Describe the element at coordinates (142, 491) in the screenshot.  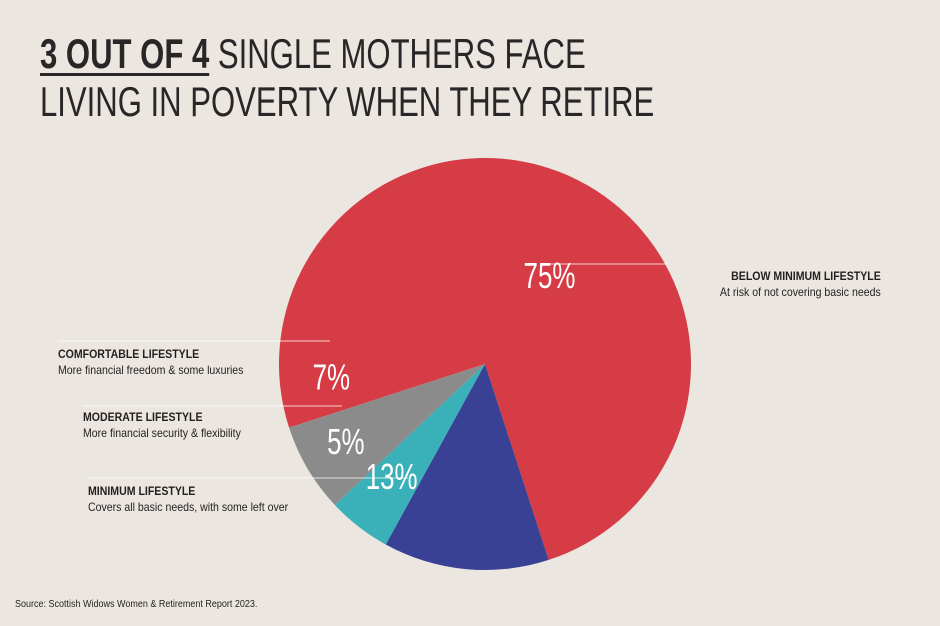
I see `label-minimum-title: MINIMUM LIFESTYLE` at that location.